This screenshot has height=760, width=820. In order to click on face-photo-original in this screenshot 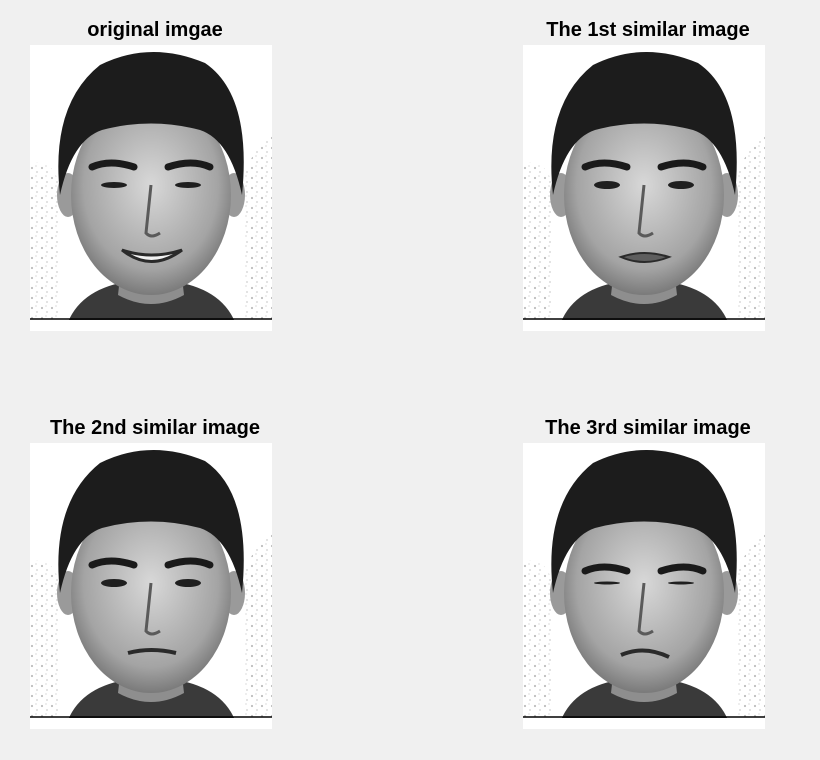, I will do `click(151, 188)`.